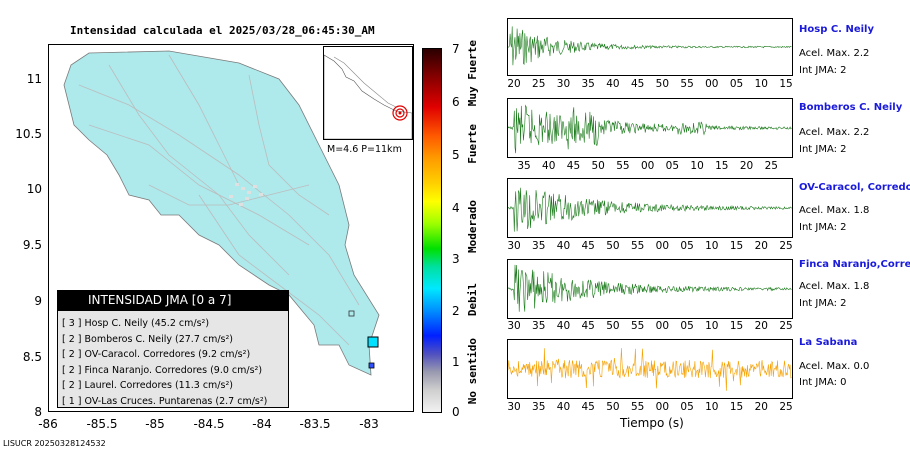 This screenshot has height=460, width=910. Describe the element at coordinates (456, 208) in the screenshot. I see `colorbar-number: 4` at that location.